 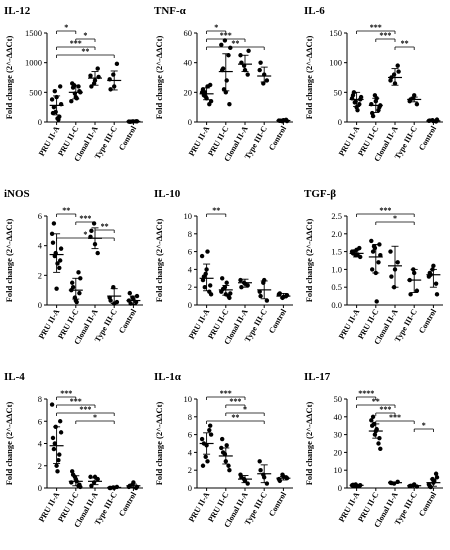 What do you see at coordinates (168, 377) in the screenshot?
I see `chart-title: IL-1α` at bounding box center [168, 377].